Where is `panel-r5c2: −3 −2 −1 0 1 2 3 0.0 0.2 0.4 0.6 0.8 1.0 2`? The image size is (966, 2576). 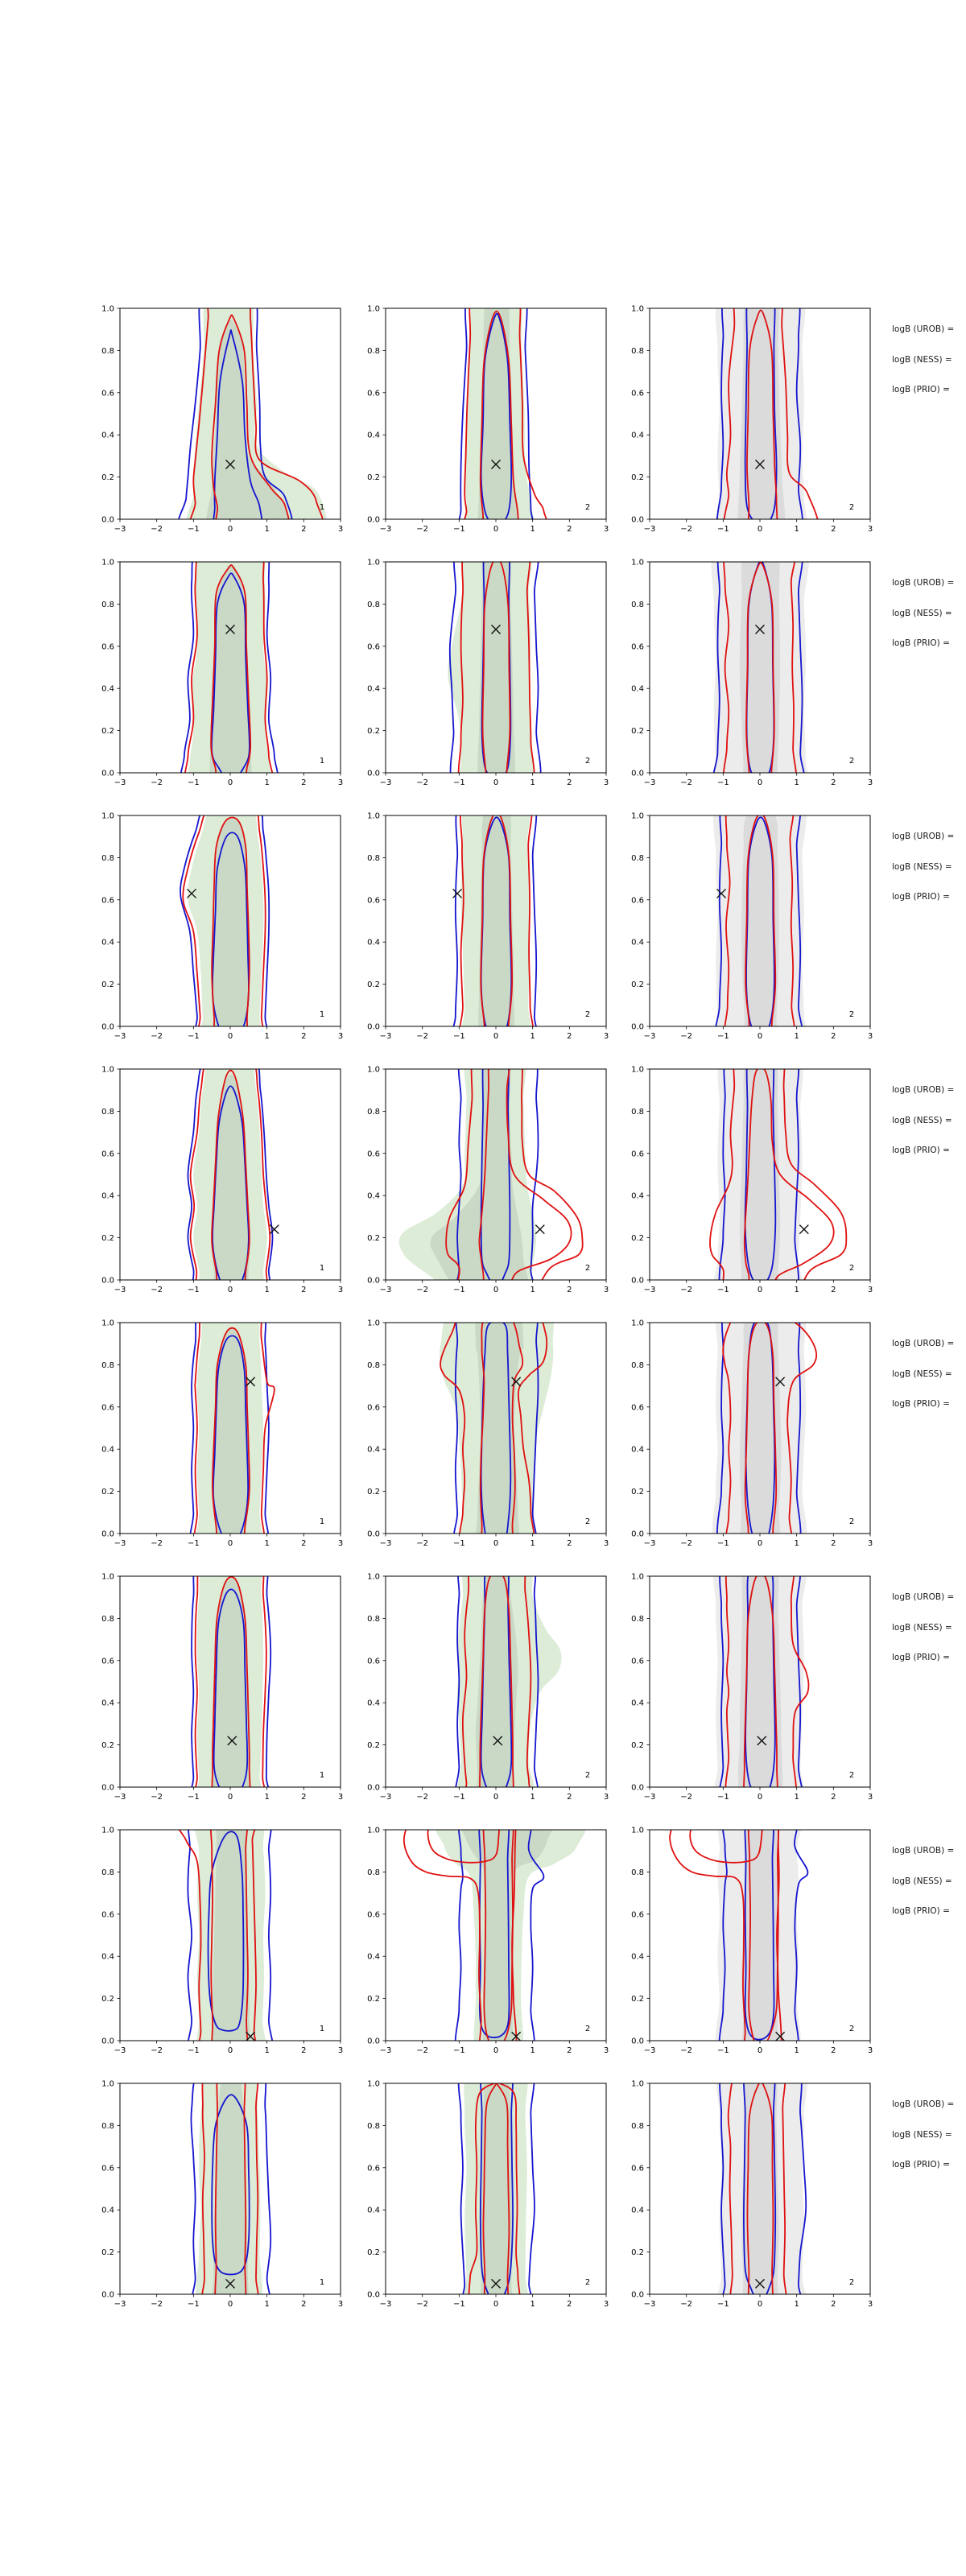 panel-r5c2: −3 −2 −1 0 1 2 3 0.0 0.2 0.4 0.6 0.8 1.0 2 is located at coordinates (488, 1434).